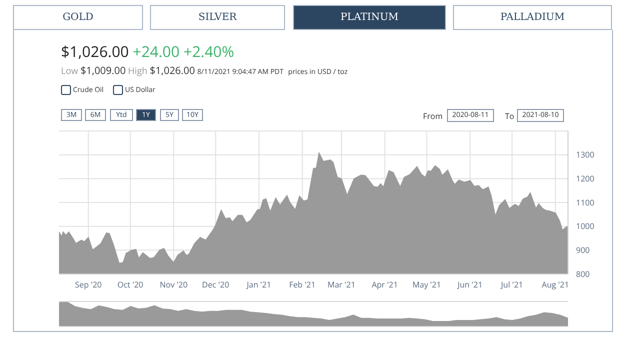 The height and width of the screenshot is (344, 630). Describe the element at coordinates (585, 155) in the screenshot. I see `y-tick-label: 1300` at that location.